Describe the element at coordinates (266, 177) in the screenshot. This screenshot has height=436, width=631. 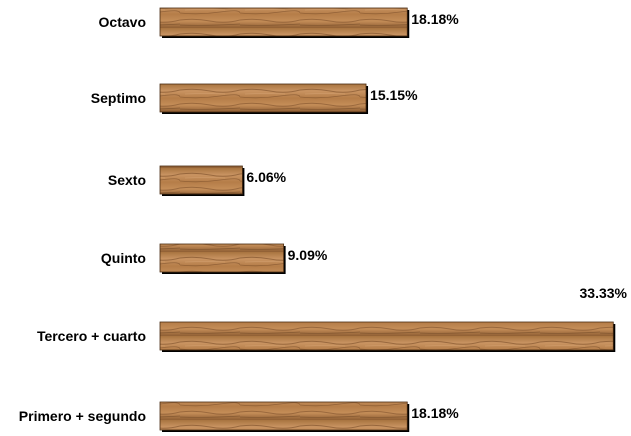
I see `value-label: 6.06%` at that location.